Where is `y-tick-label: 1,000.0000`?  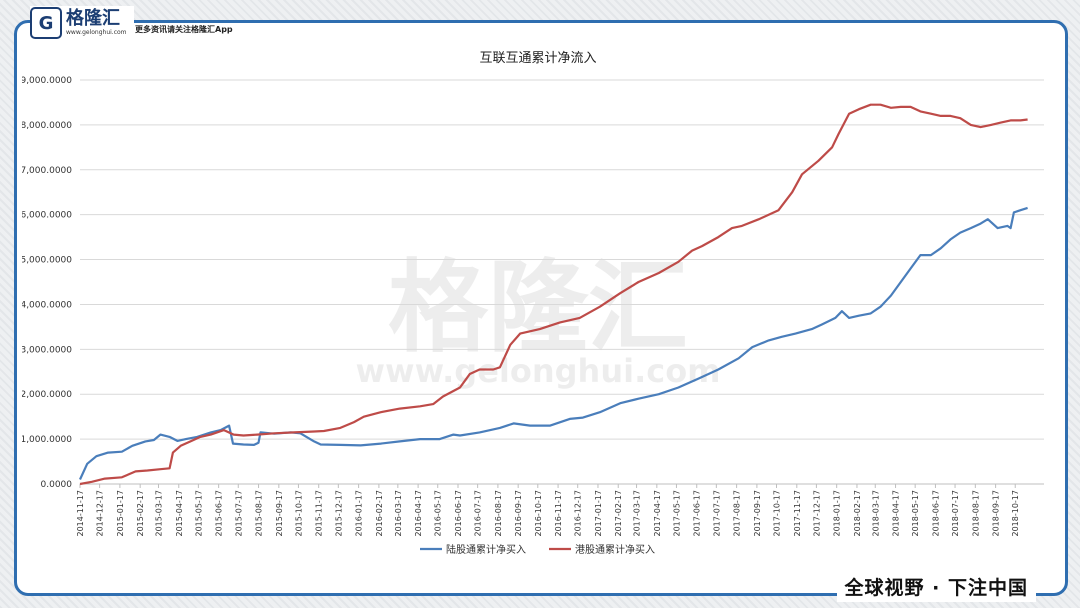
y-tick-label: 1,000.0000 is located at coordinates (47, 440).